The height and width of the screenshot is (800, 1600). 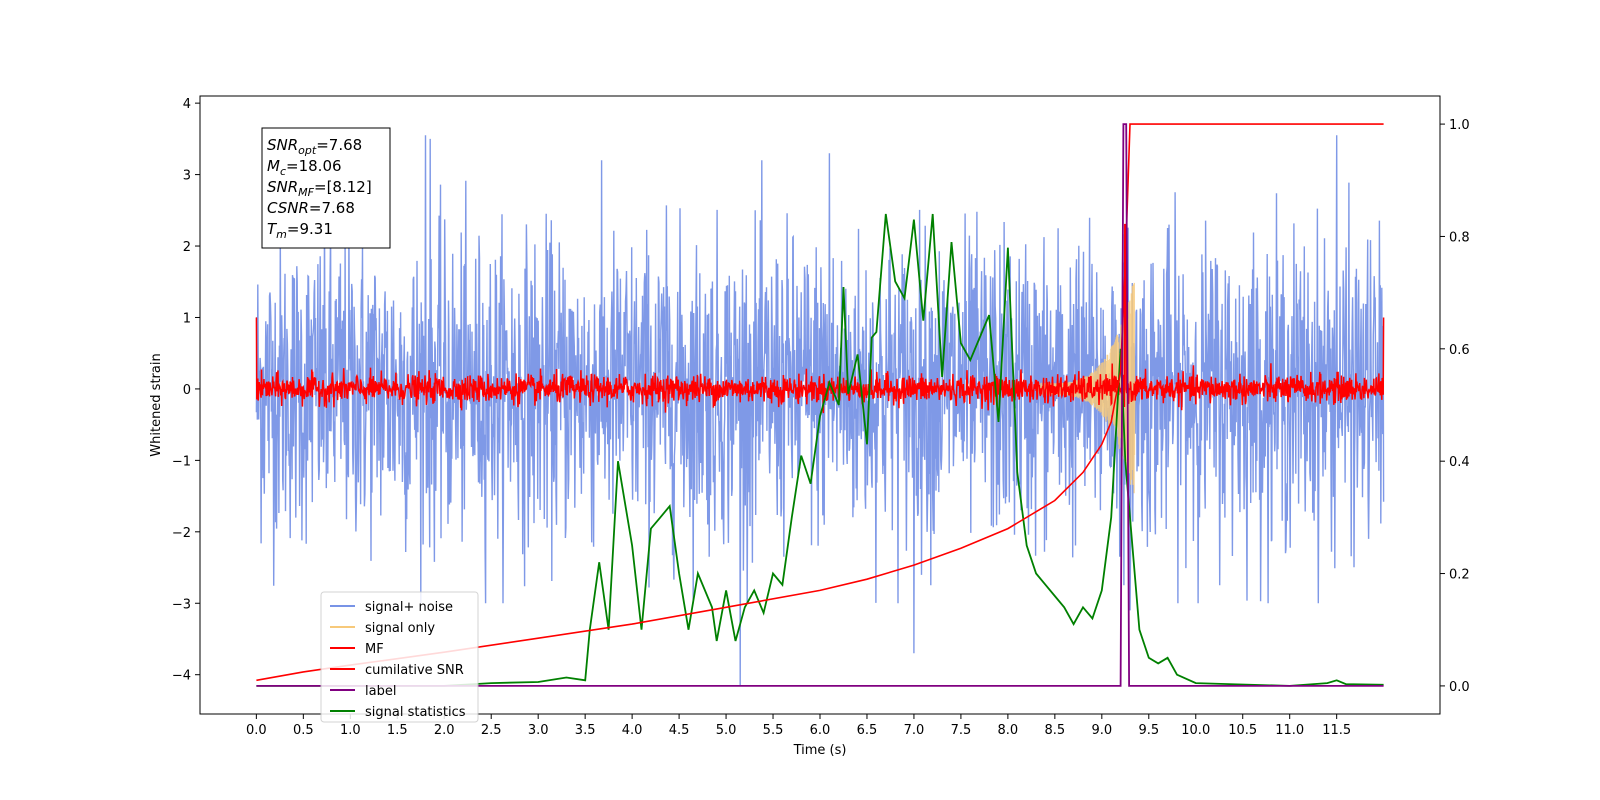 What do you see at coordinates (303, 730) in the screenshot?
I see `x-tick-label: 0.5` at bounding box center [303, 730].